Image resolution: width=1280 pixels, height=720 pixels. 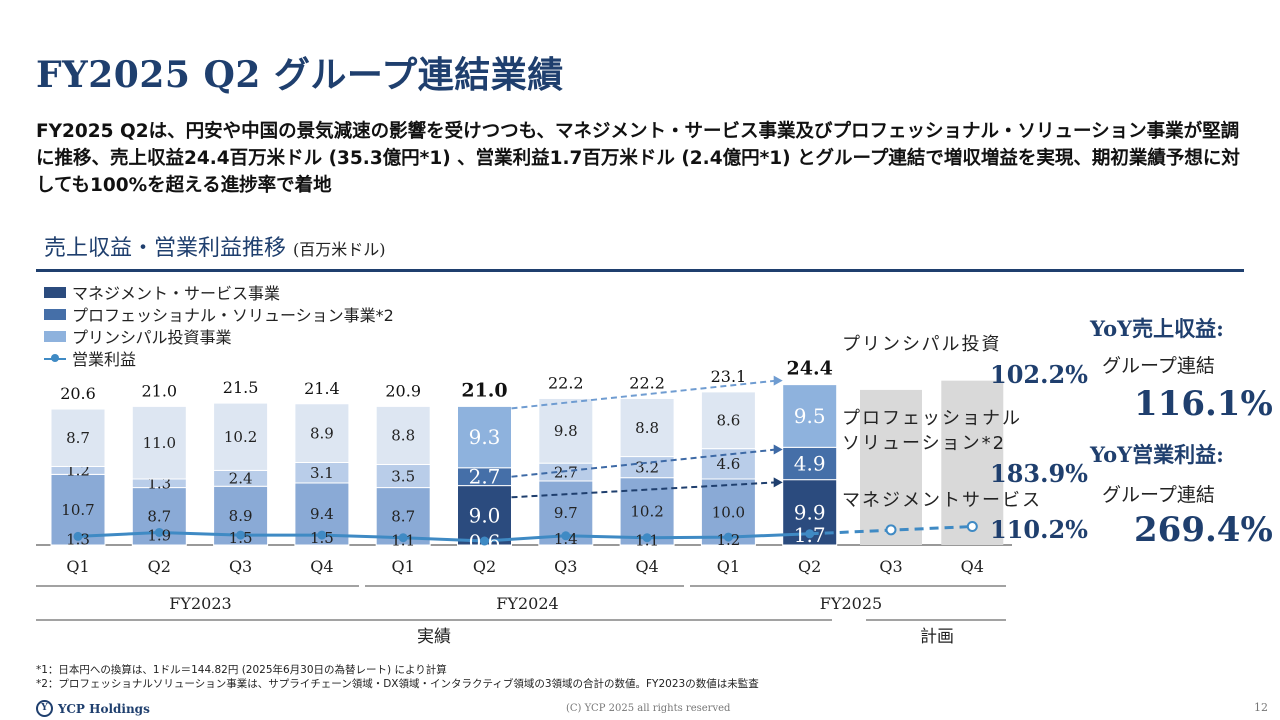 What do you see at coordinates (1157, 328) in the screenshot?
I see `yoy-revenue-label: YoY売上収益:` at bounding box center [1157, 328].